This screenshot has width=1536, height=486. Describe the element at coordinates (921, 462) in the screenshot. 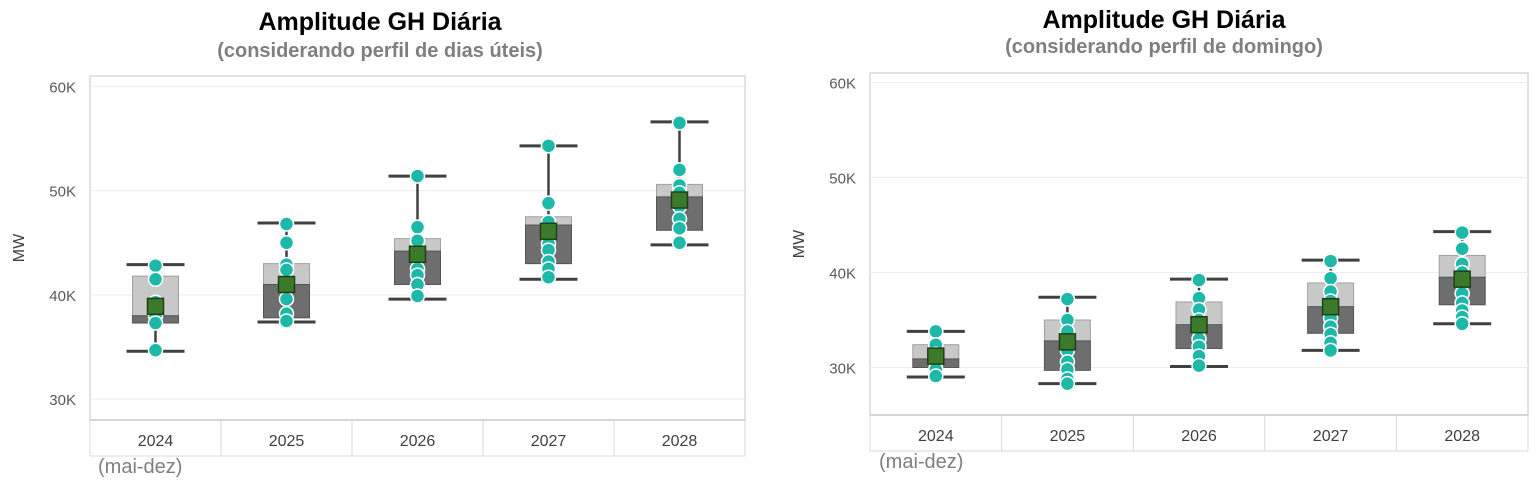

I see `x-category-note-sundays: (mai-dez)` at that location.